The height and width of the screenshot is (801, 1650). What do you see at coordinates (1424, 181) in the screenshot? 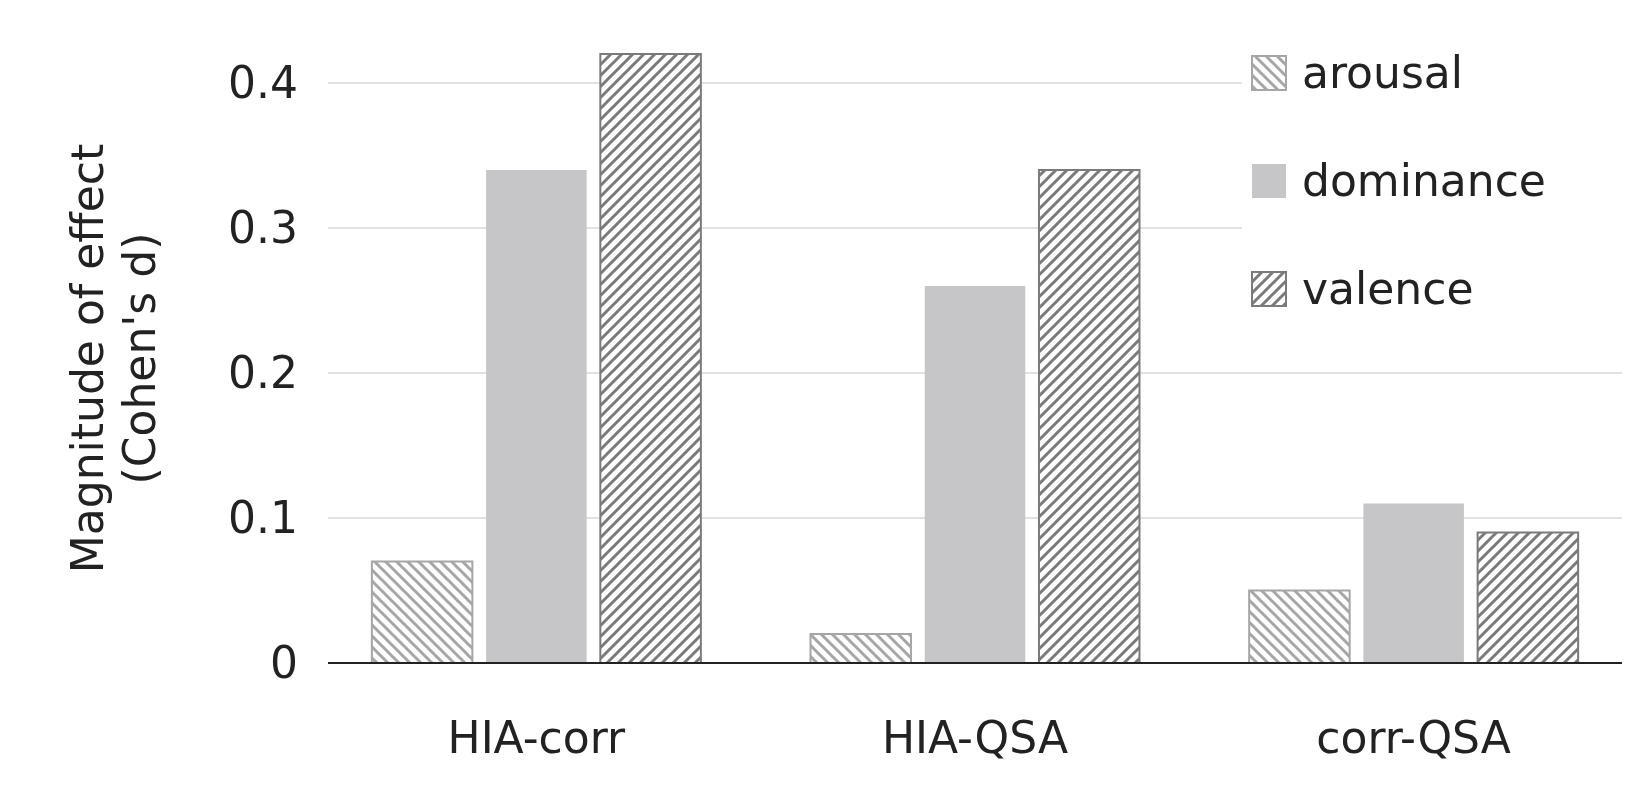
I see `legend-label: dominance` at bounding box center [1424, 181].